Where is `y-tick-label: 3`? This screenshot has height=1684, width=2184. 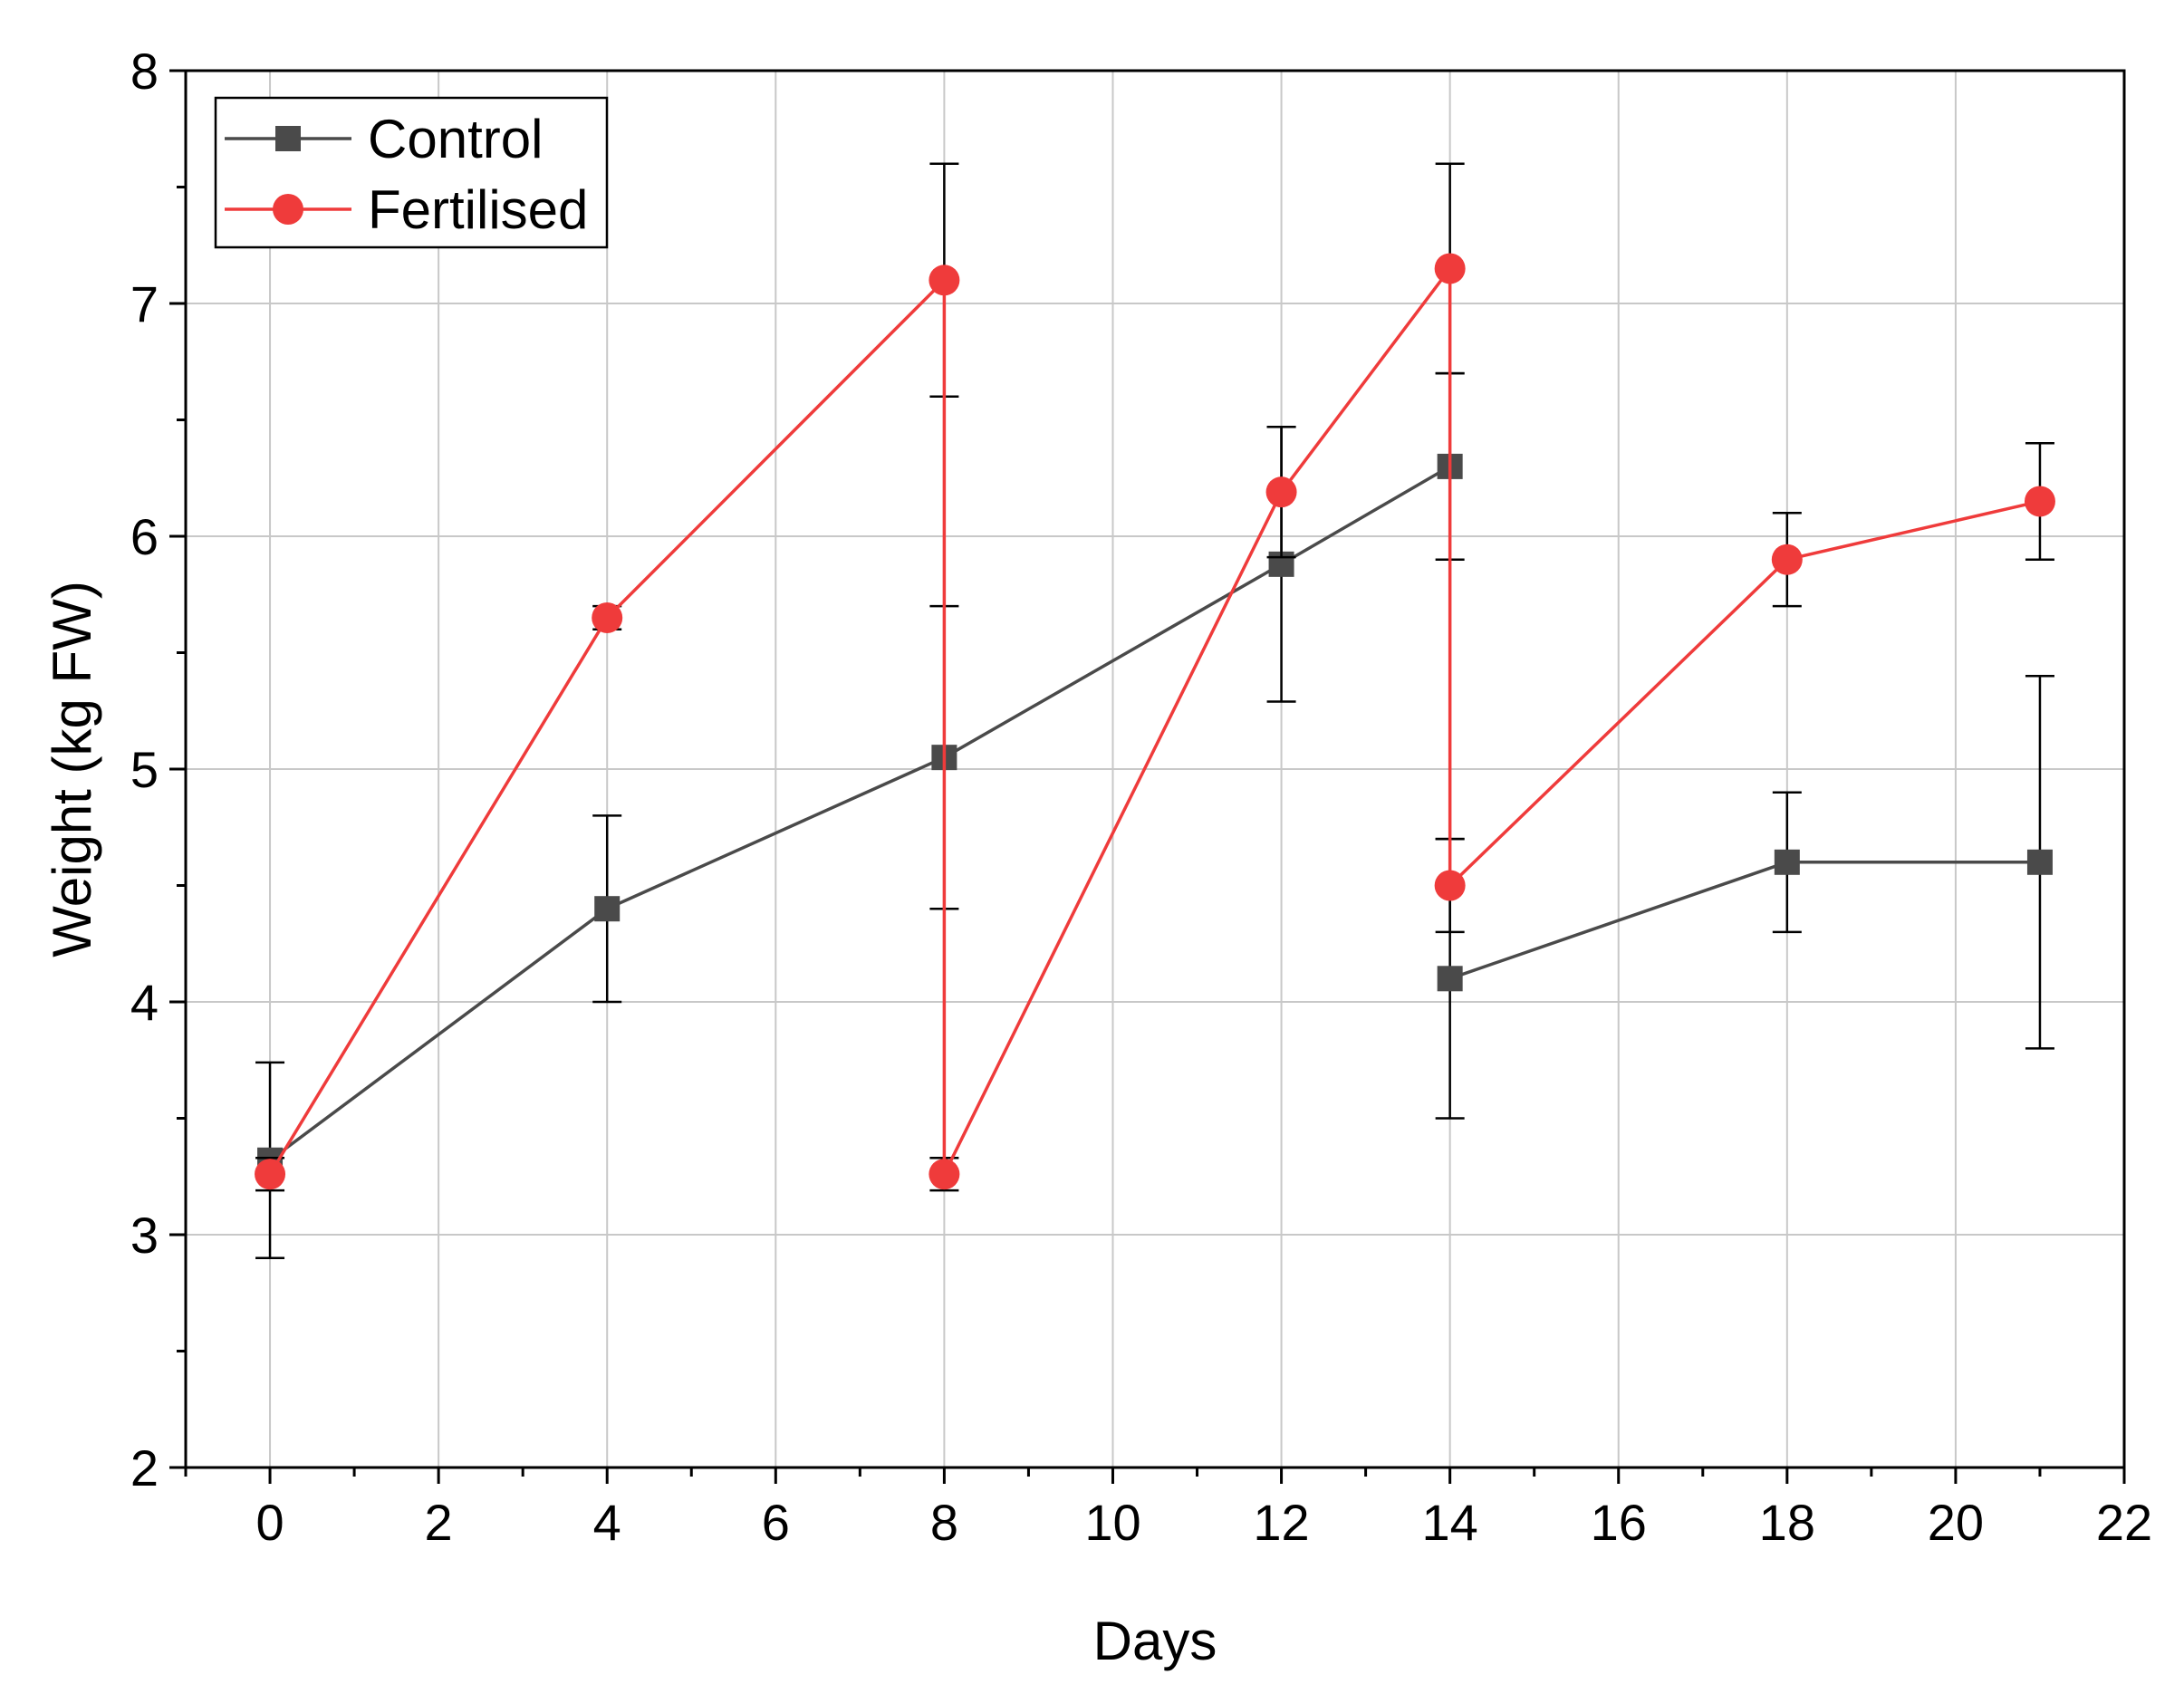 y-tick-label: 3 is located at coordinates (144, 1236).